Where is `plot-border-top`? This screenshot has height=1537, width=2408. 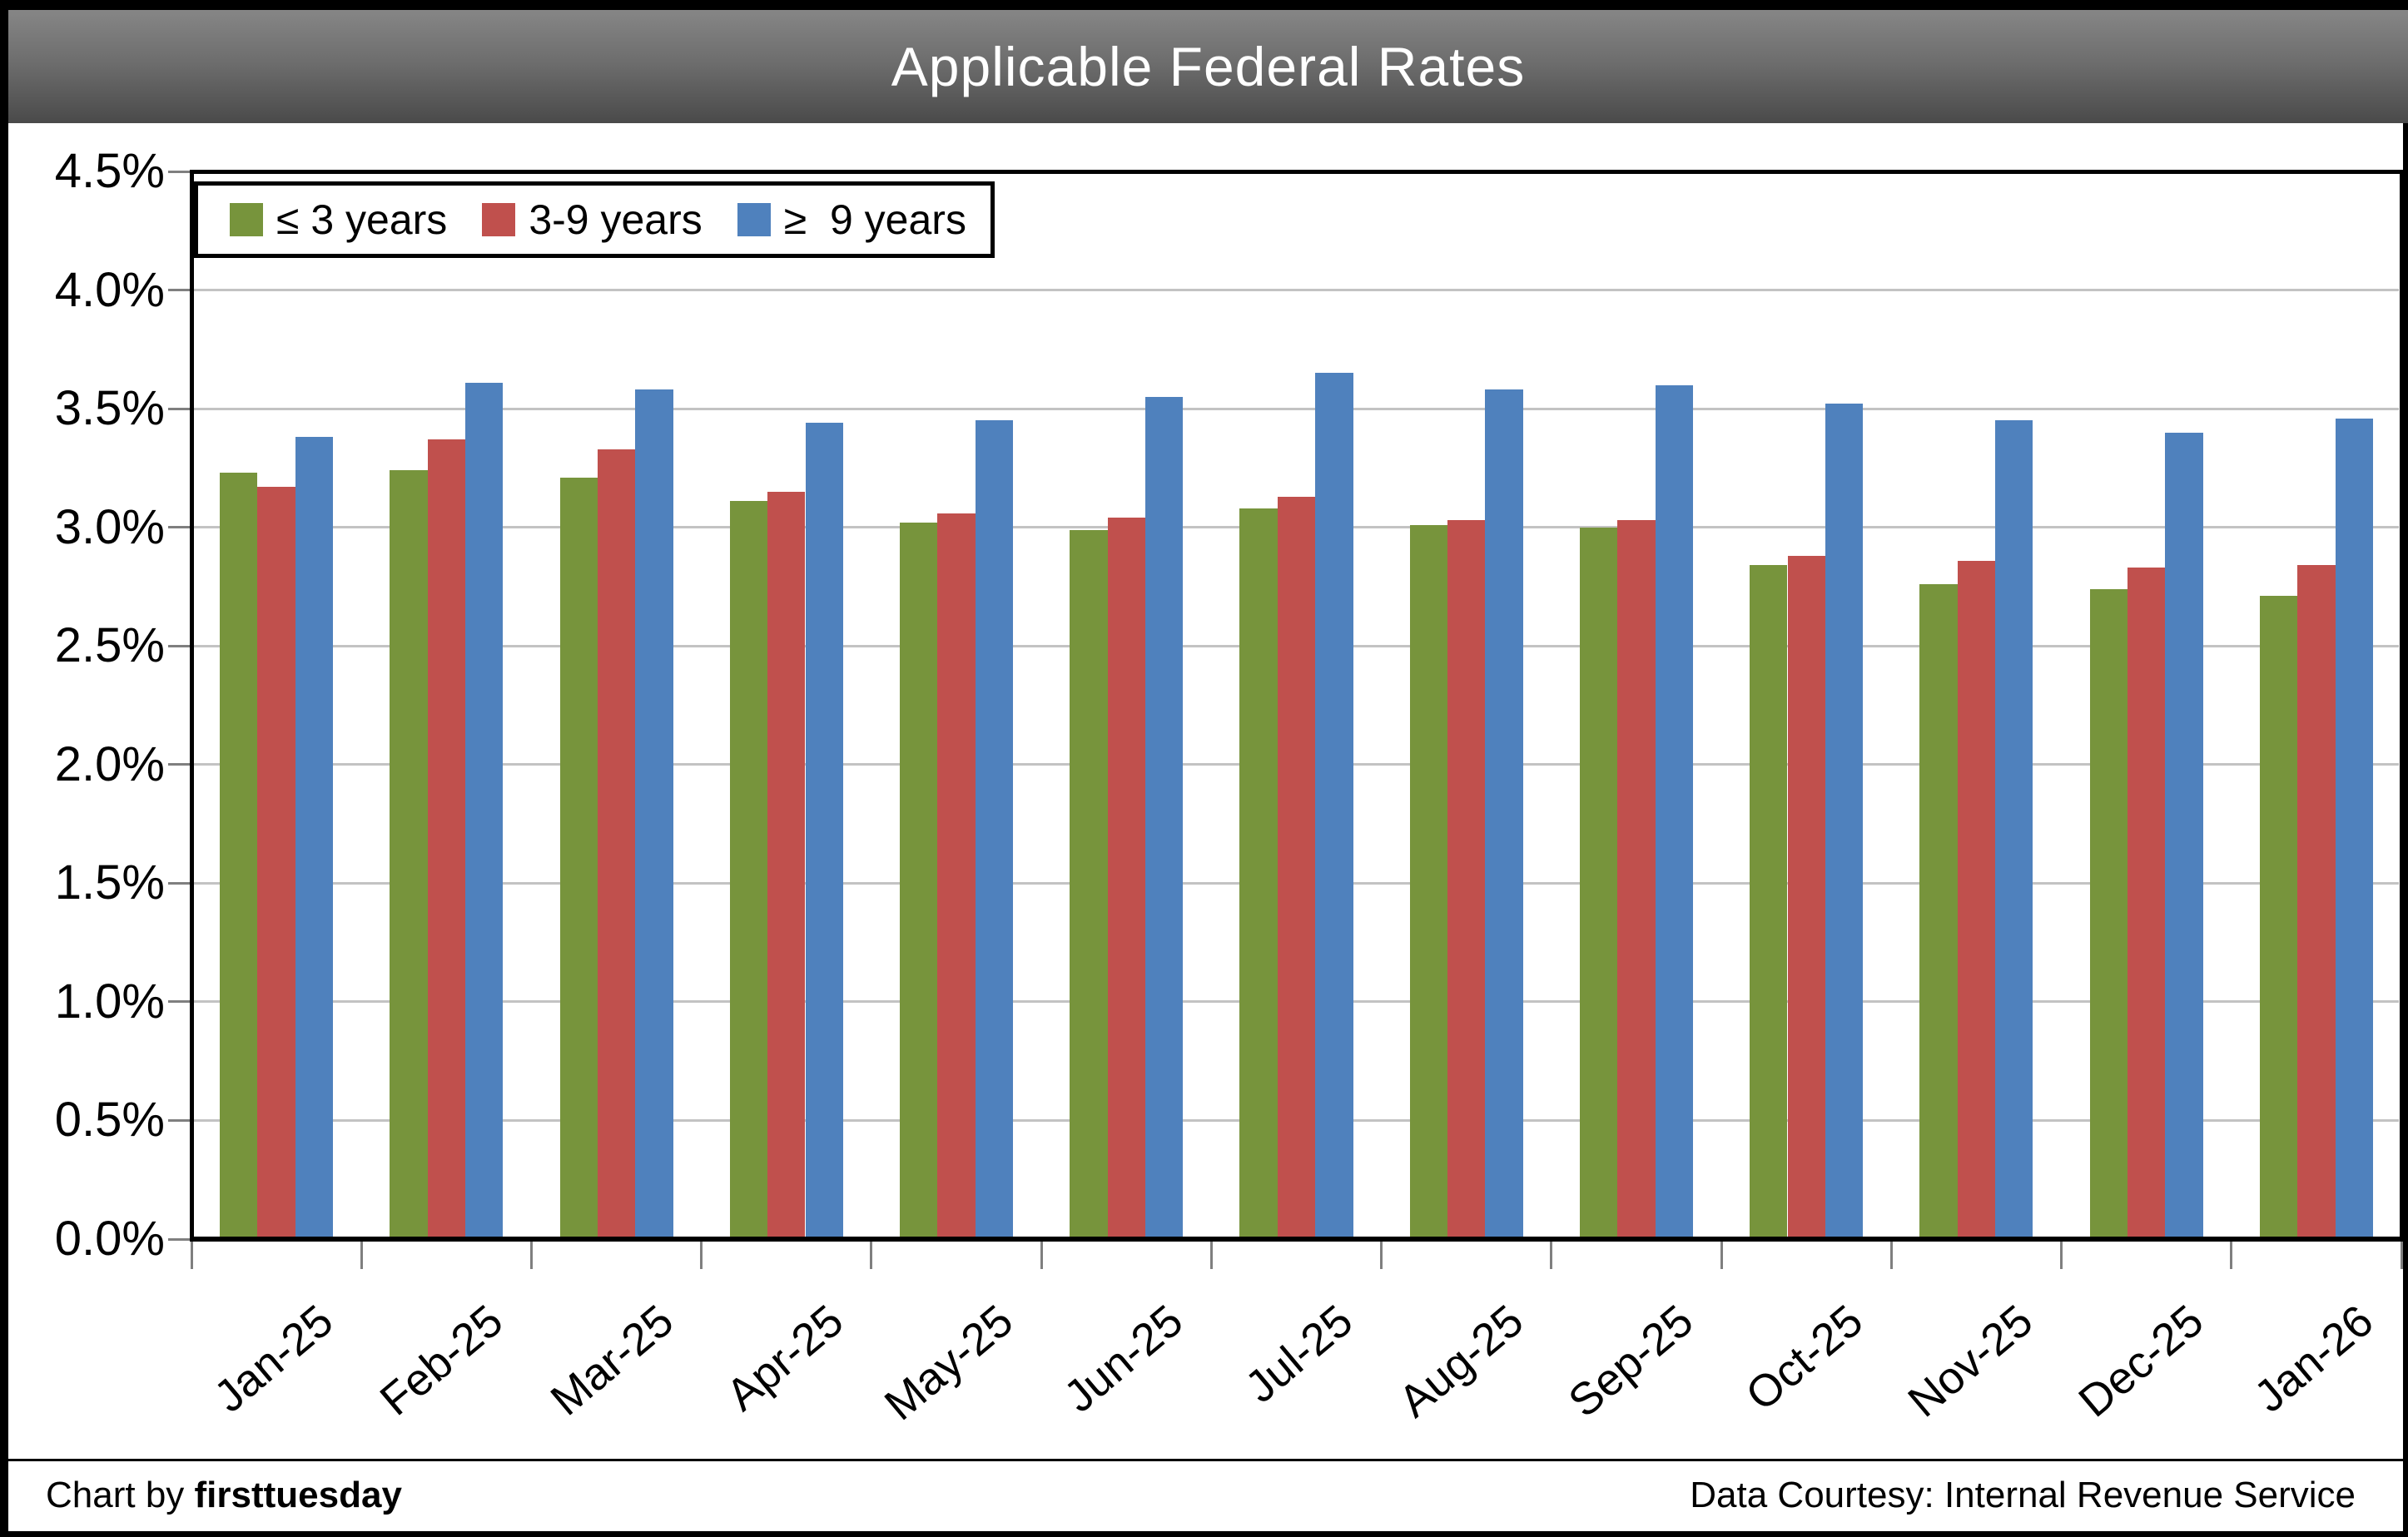 plot-border-top is located at coordinates (1297, 172).